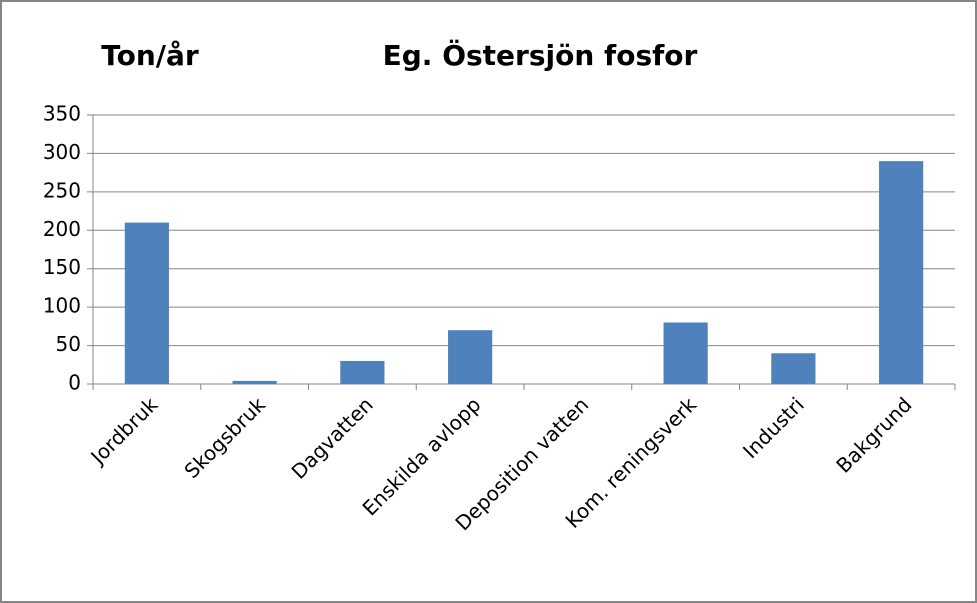  I want to click on y-axis-label: Ton/år, so click(150, 55).